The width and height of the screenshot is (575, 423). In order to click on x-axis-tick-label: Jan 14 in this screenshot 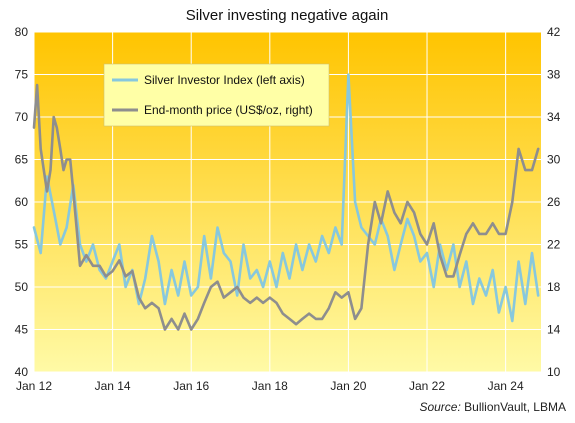, I will do `click(113, 386)`.